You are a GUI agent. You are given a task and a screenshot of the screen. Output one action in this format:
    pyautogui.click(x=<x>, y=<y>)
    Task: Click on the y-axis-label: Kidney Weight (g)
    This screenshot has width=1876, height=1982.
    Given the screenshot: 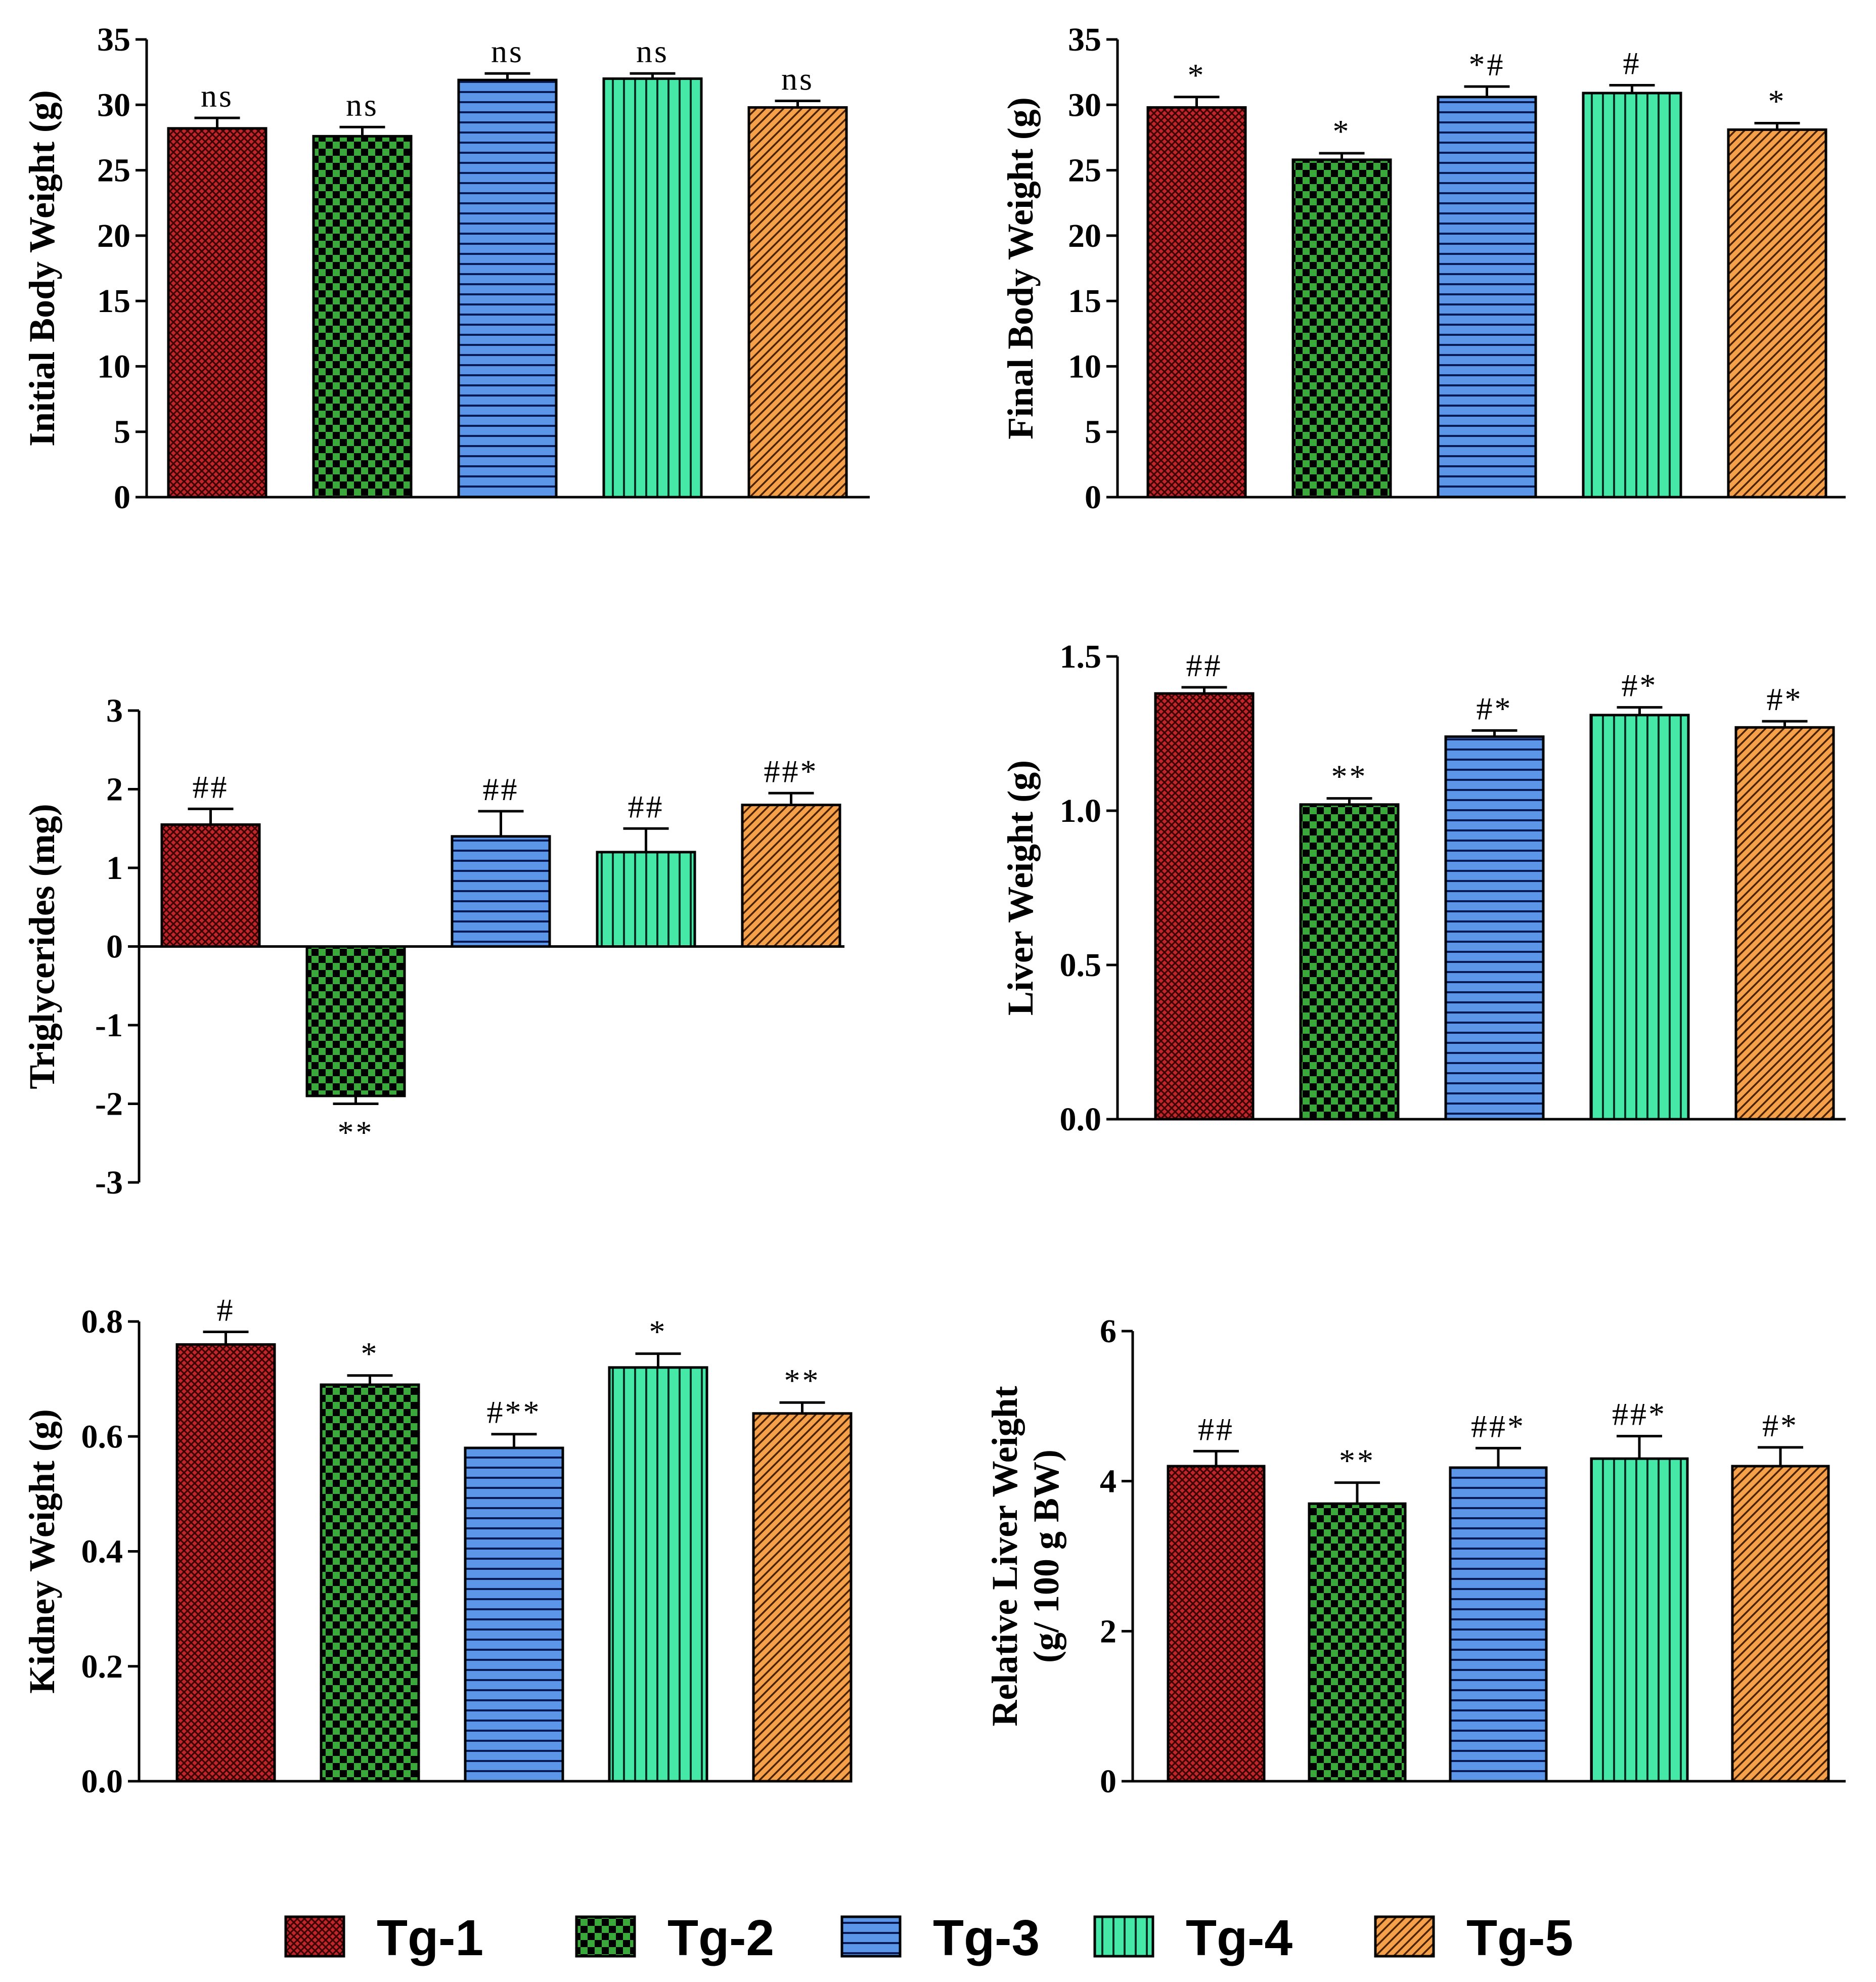 What is the action you would take?
    pyautogui.click(x=42, y=1551)
    